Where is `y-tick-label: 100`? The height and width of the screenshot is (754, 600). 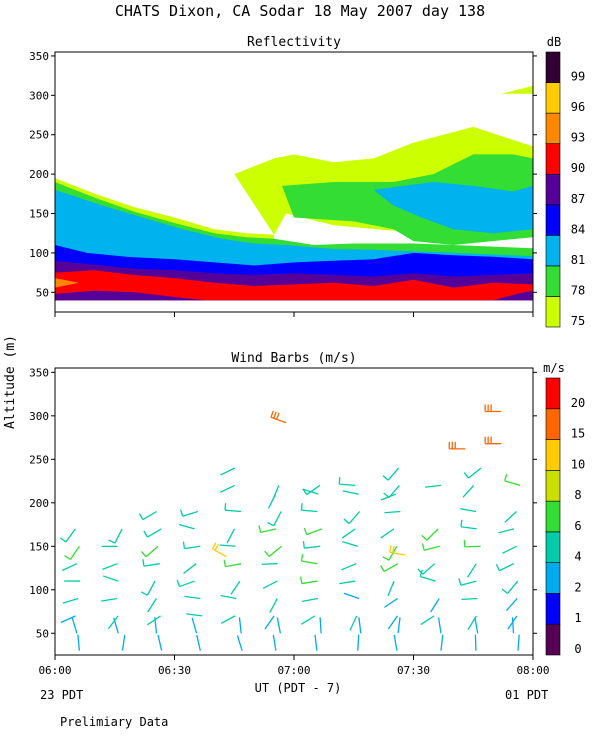
y-tick-label: 100 is located at coordinates (39, 253).